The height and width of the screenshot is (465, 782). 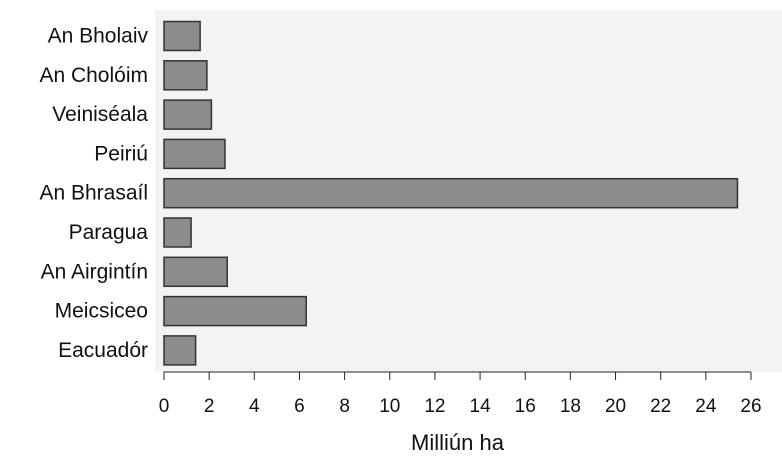 What do you see at coordinates (615, 406) in the screenshot?
I see `x-tick-label: 20` at bounding box center [615, 406].